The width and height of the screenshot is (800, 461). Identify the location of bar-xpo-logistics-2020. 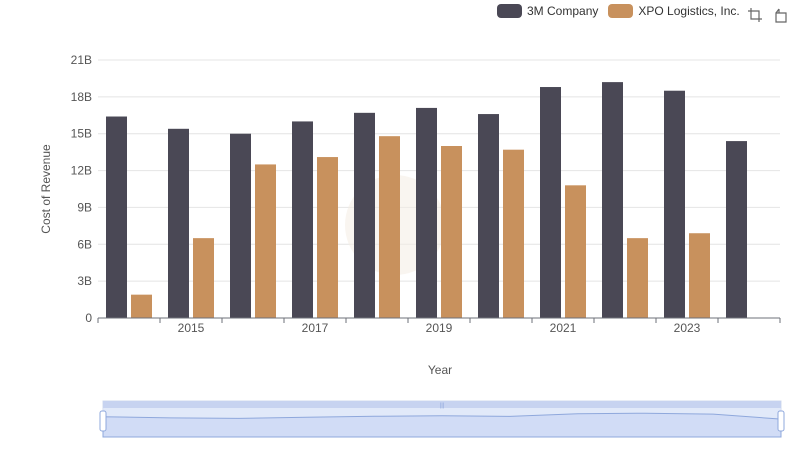
(513, 233).